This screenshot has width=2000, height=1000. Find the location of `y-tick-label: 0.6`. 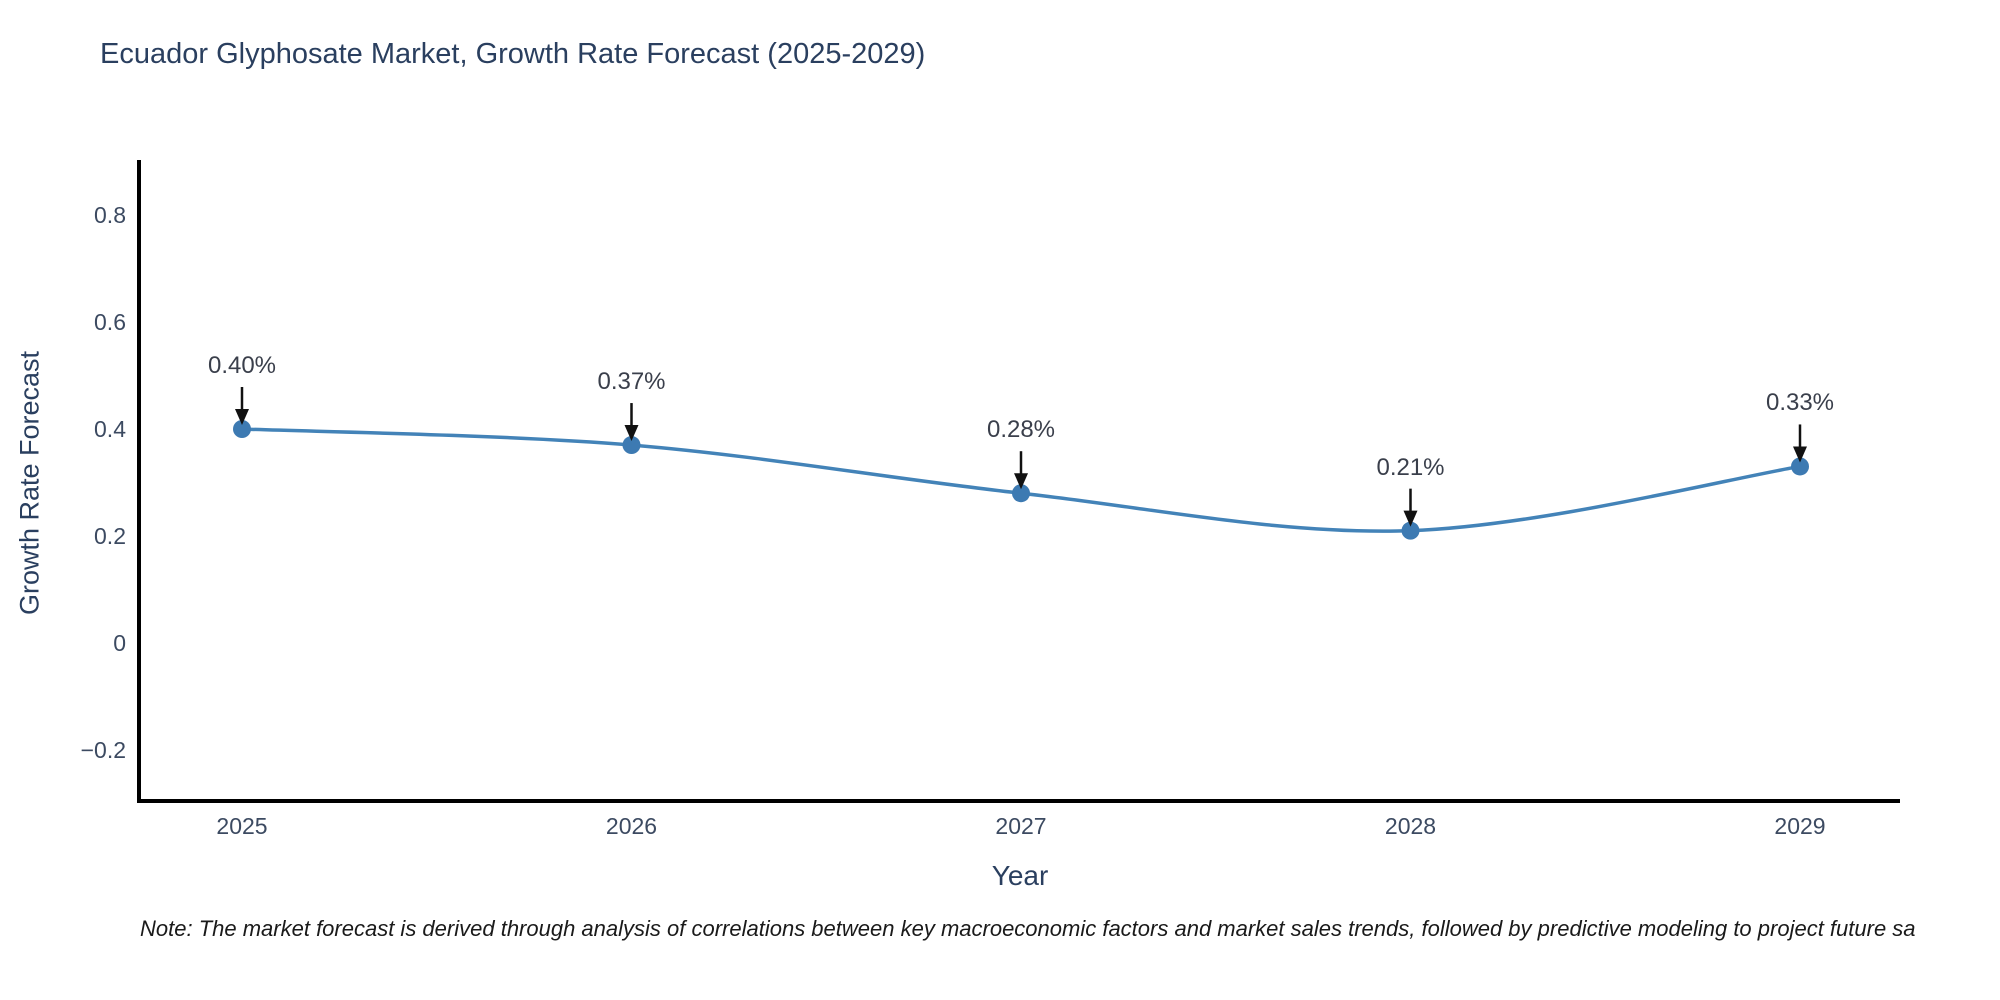

y-tick-label: 0.6 is located at coordinates (110, 322).